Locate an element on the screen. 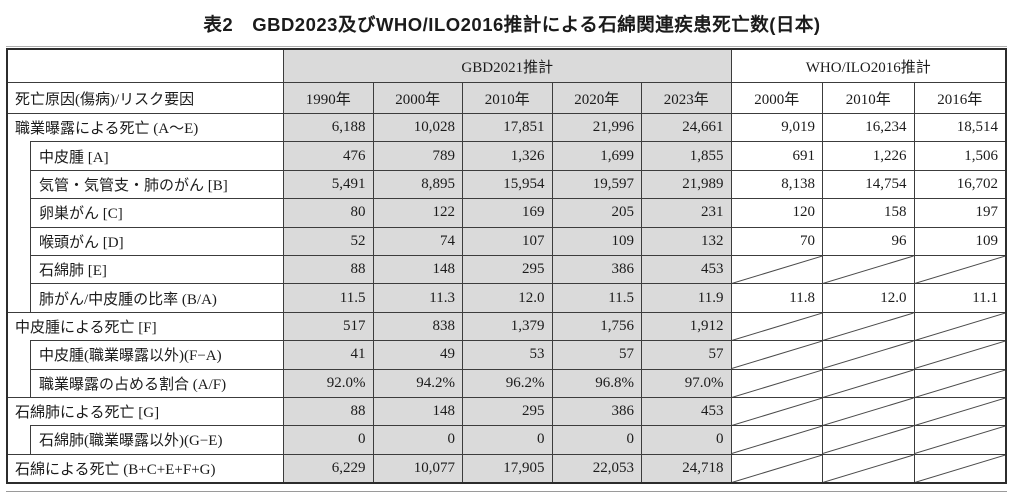 This screenshot has height=494, width=1024. row-label-text: 喉頭がん [D] is located at coordinates (157, 240).